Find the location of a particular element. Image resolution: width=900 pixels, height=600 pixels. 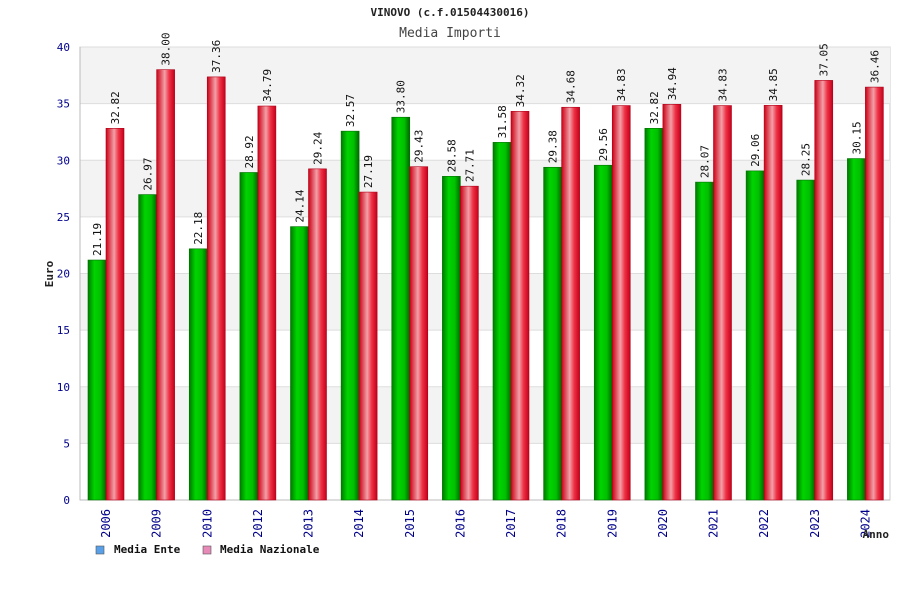

data-label: 28.92 is located at coordinates (249, 151).